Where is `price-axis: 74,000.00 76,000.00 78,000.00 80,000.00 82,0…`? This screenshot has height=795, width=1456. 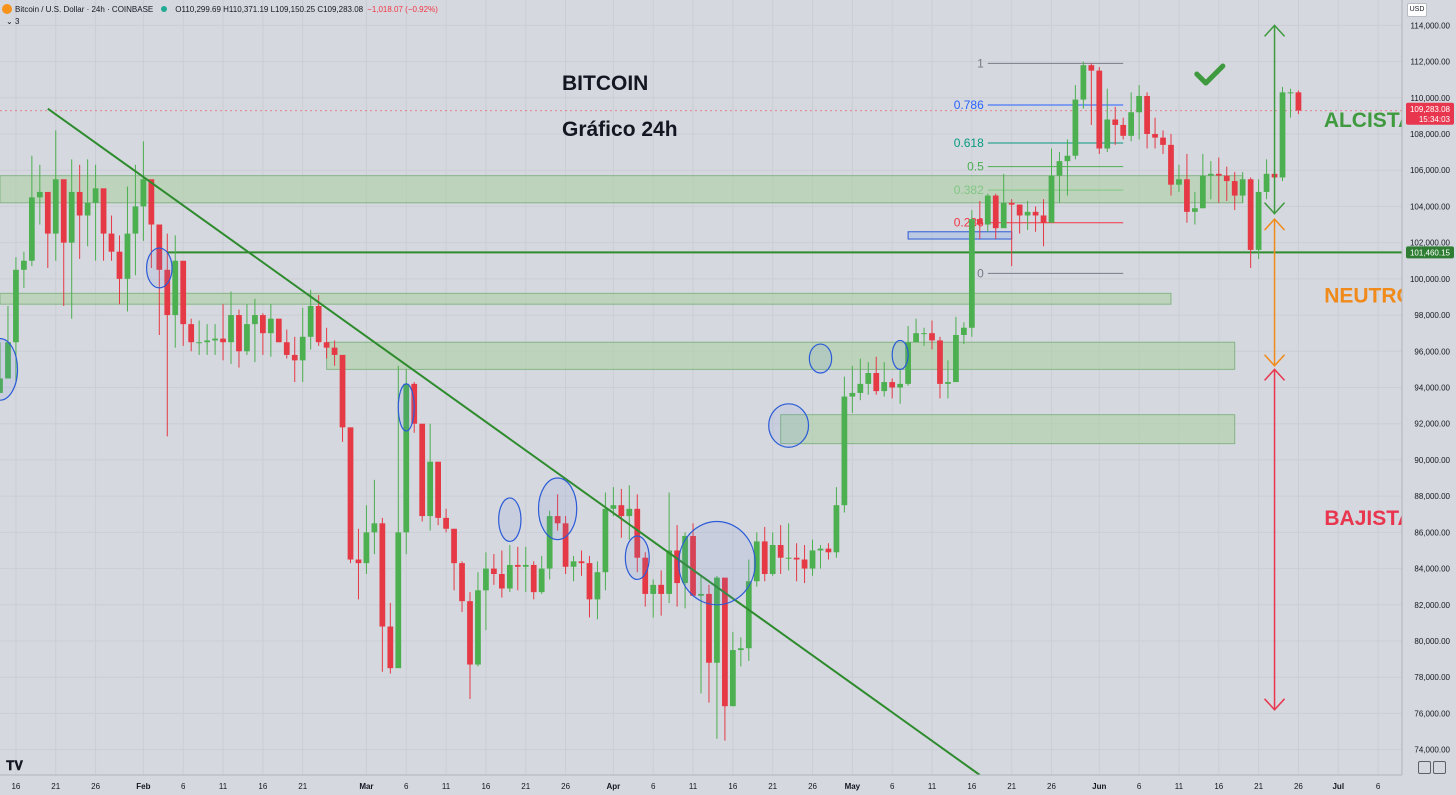
price-axis: 74,000.00 76,000.00 78,000.00 80,000.00 82,0… is located at coordinates (1428, 397).